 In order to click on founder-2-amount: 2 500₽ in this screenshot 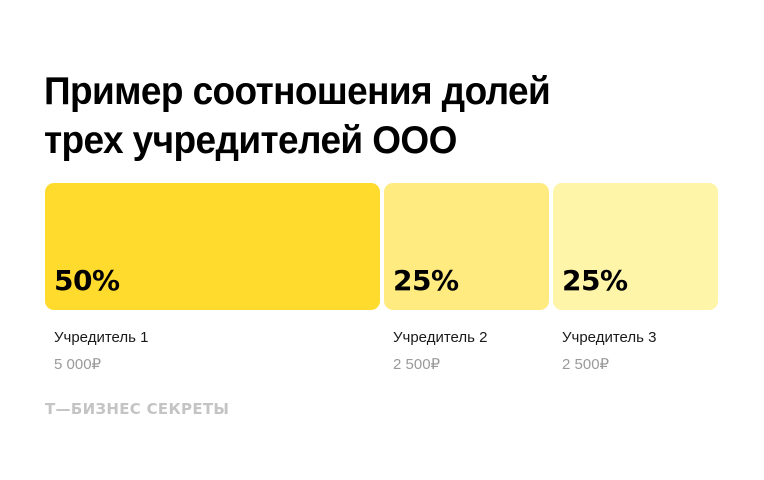, I will do `click(417, 364)`.